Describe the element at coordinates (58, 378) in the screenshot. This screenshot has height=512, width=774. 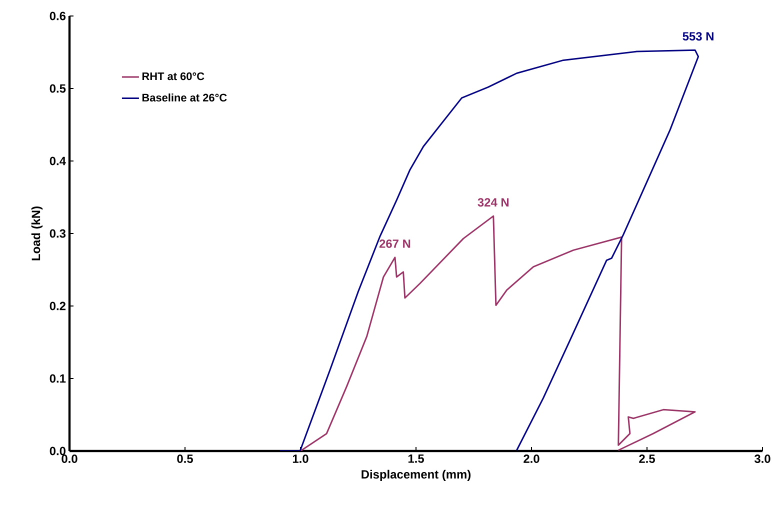
I see `y-tick-label: 0.1` at that location.